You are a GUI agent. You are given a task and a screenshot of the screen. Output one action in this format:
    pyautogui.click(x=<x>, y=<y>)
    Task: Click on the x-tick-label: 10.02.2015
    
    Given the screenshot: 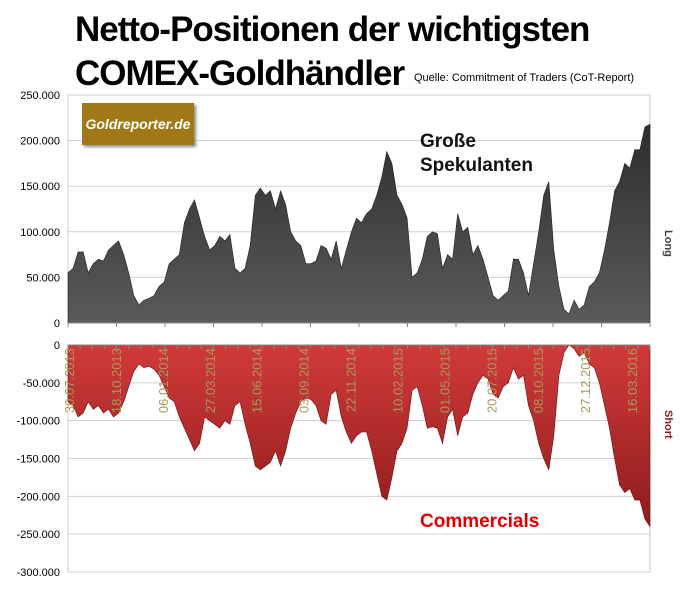 What is the action you would take?
    pyautogui.click(x=397, y=380)
    